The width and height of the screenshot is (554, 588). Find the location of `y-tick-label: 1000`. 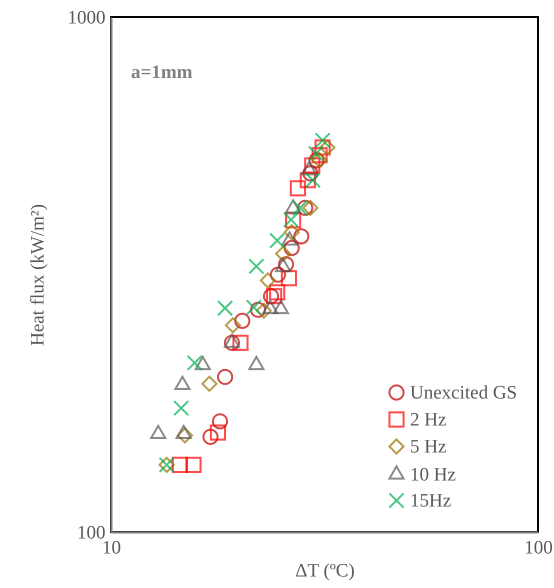

y-tick-label: 1000 is located at coordinates (87, 18).